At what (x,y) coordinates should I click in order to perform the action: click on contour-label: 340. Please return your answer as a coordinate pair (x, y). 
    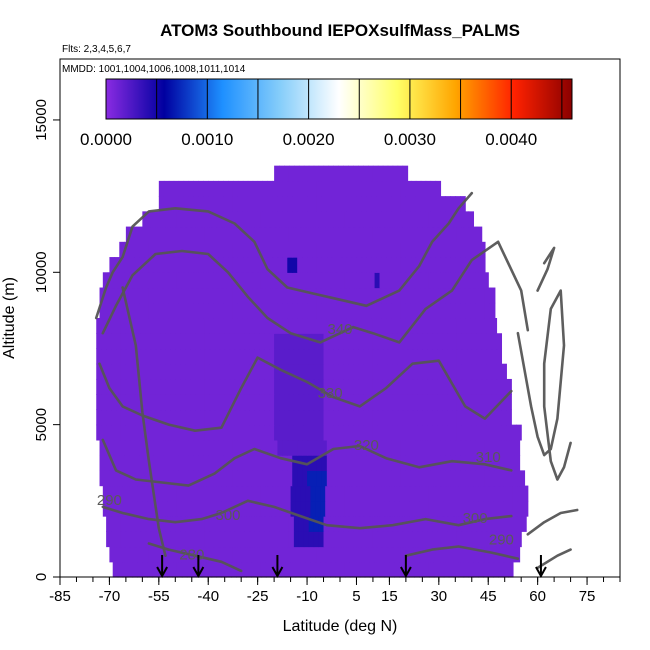
    Looking at the image, I should click on (339, 329).